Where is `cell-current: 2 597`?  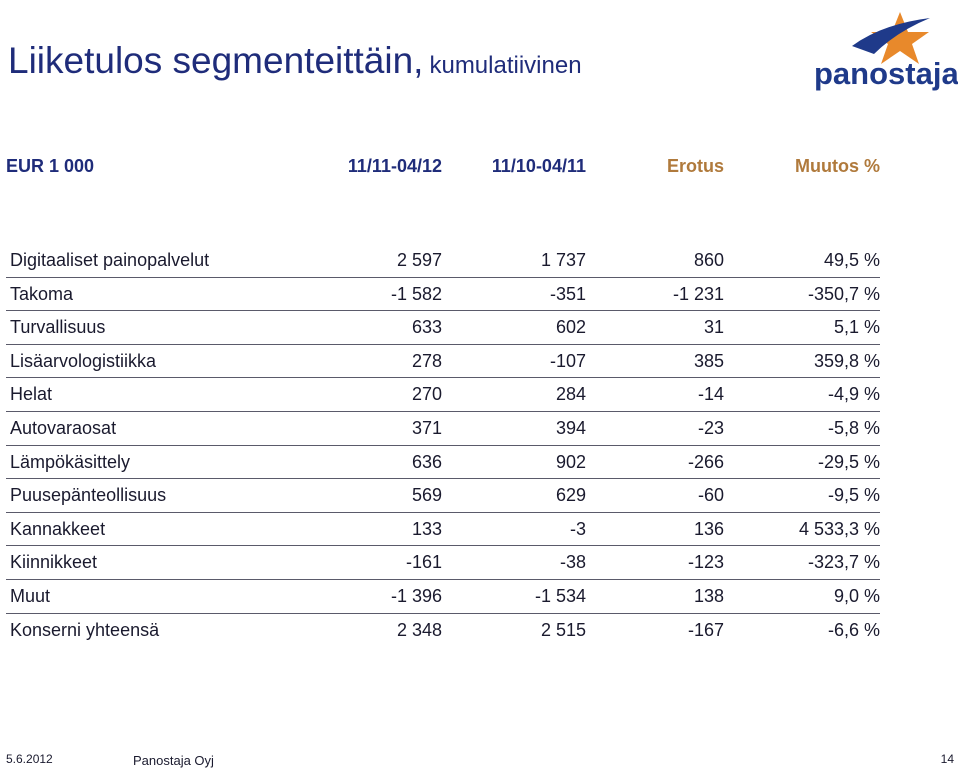
cell-current: 2 597 is located at coordinates (419, 260).